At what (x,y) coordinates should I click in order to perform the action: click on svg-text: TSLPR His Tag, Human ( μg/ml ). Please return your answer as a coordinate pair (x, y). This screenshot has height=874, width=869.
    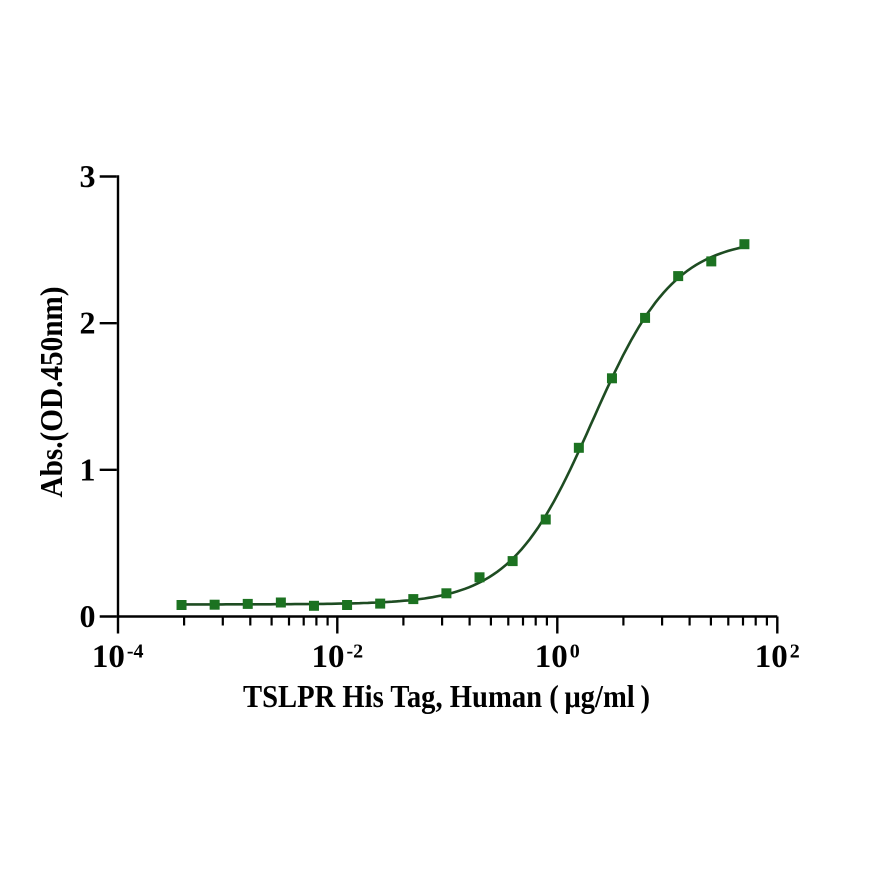
    Looking at the image, I should click on (446, 696).